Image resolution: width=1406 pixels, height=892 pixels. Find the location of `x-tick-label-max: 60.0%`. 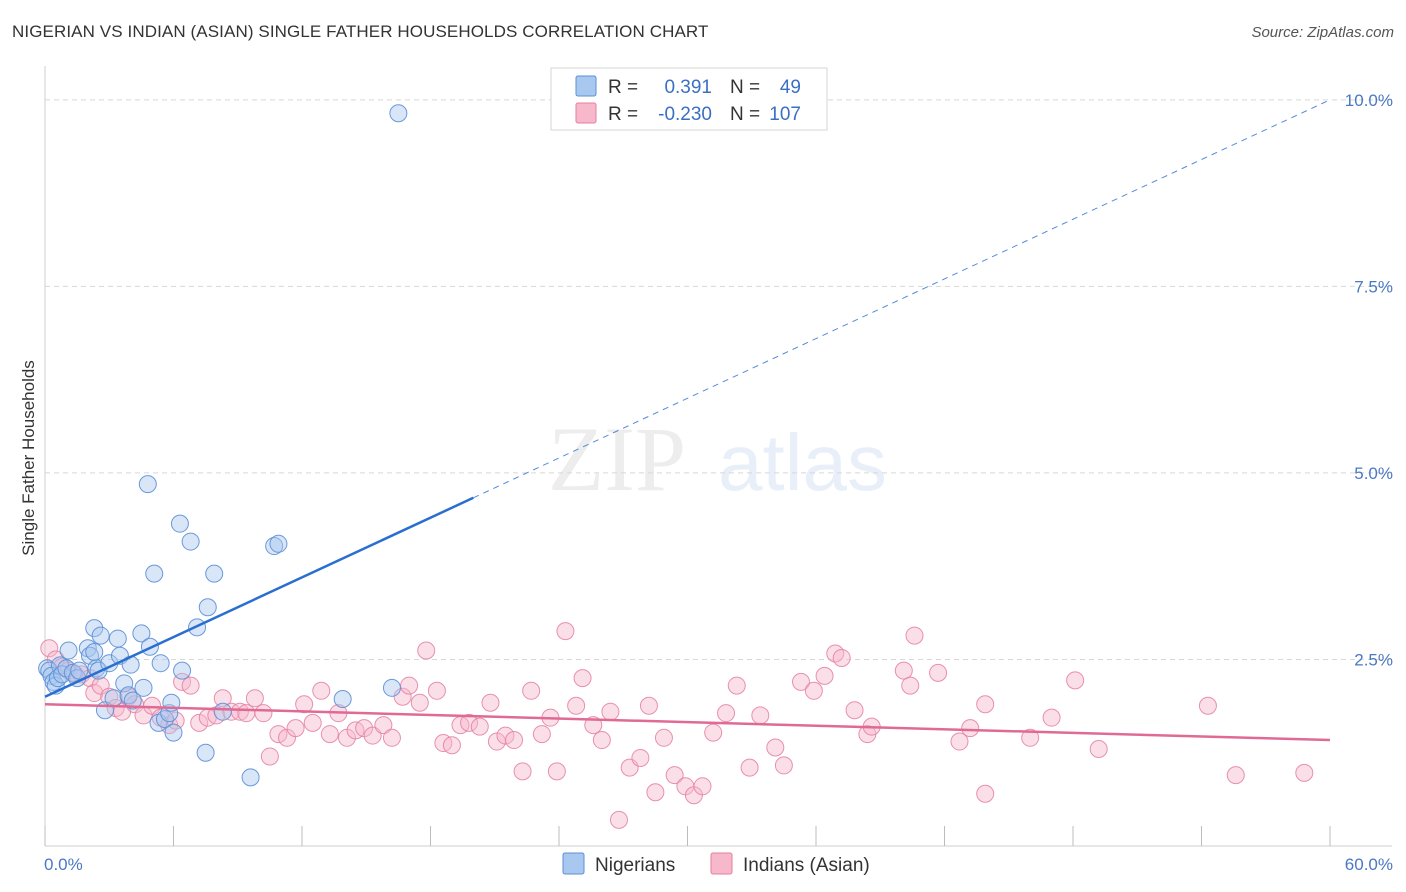

x-tick-label-max: 60.0% is located at coordinates (1369, 864).